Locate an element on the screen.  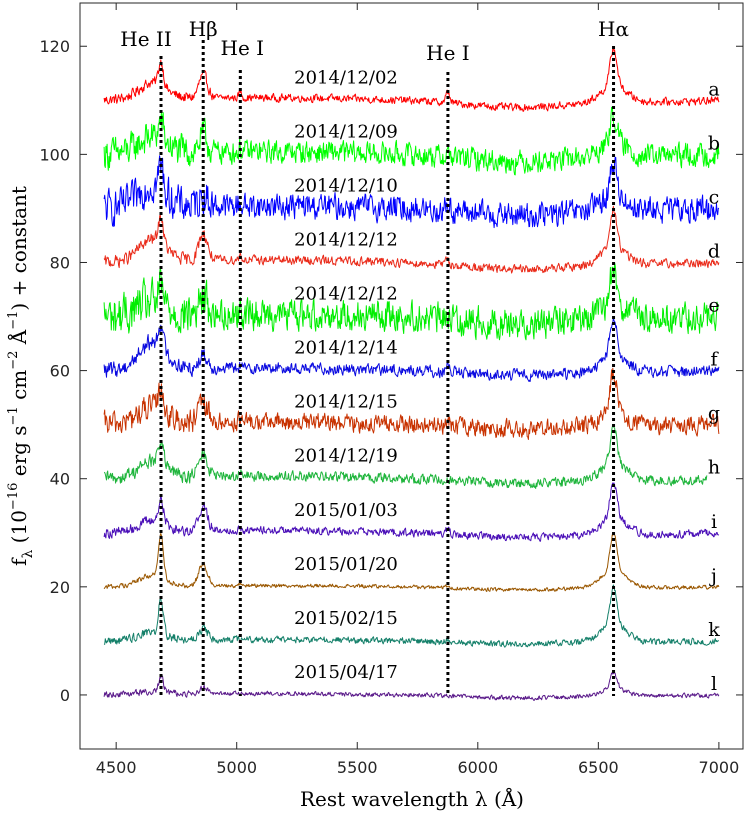
date-label-f: 2014/12/14 is located at coordinates (346, 348).